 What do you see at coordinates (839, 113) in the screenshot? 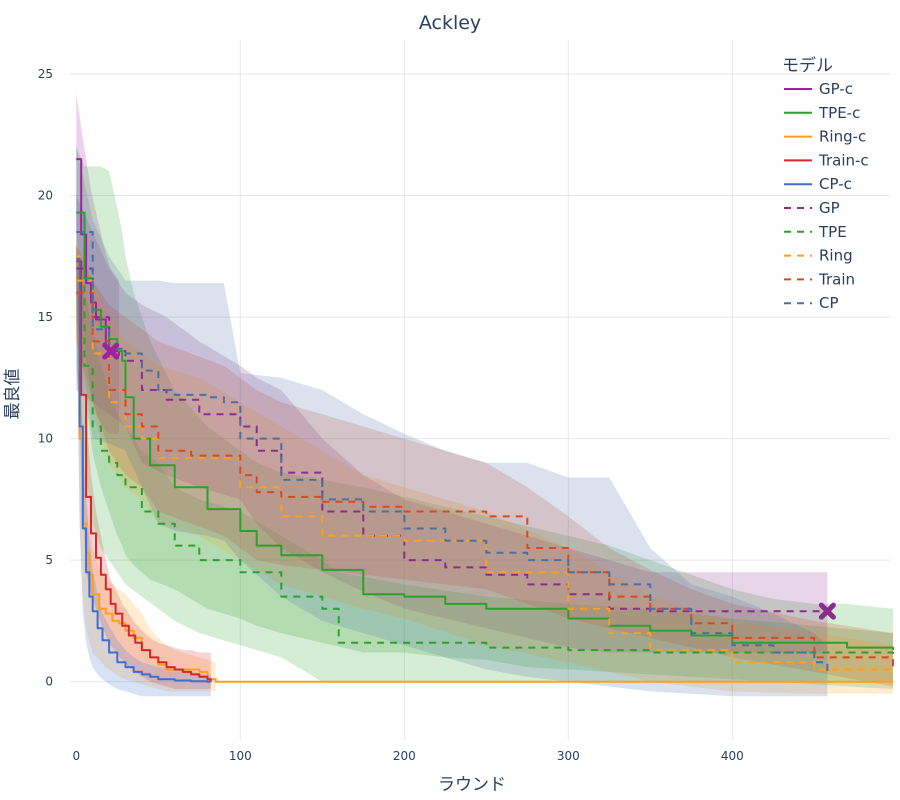
I see `legend-label-tpe-c: TPE-c` at bounding box center [839, 113].